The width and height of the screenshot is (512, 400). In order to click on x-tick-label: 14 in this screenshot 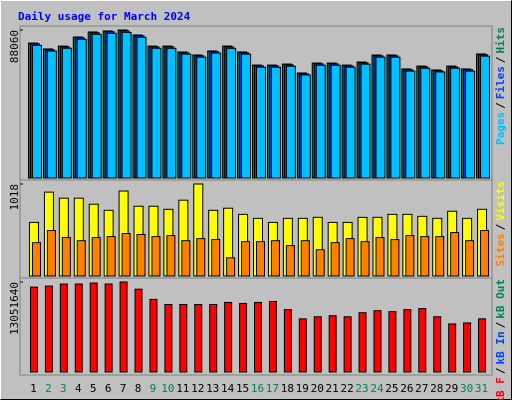, I will do `click(228, 388)`.